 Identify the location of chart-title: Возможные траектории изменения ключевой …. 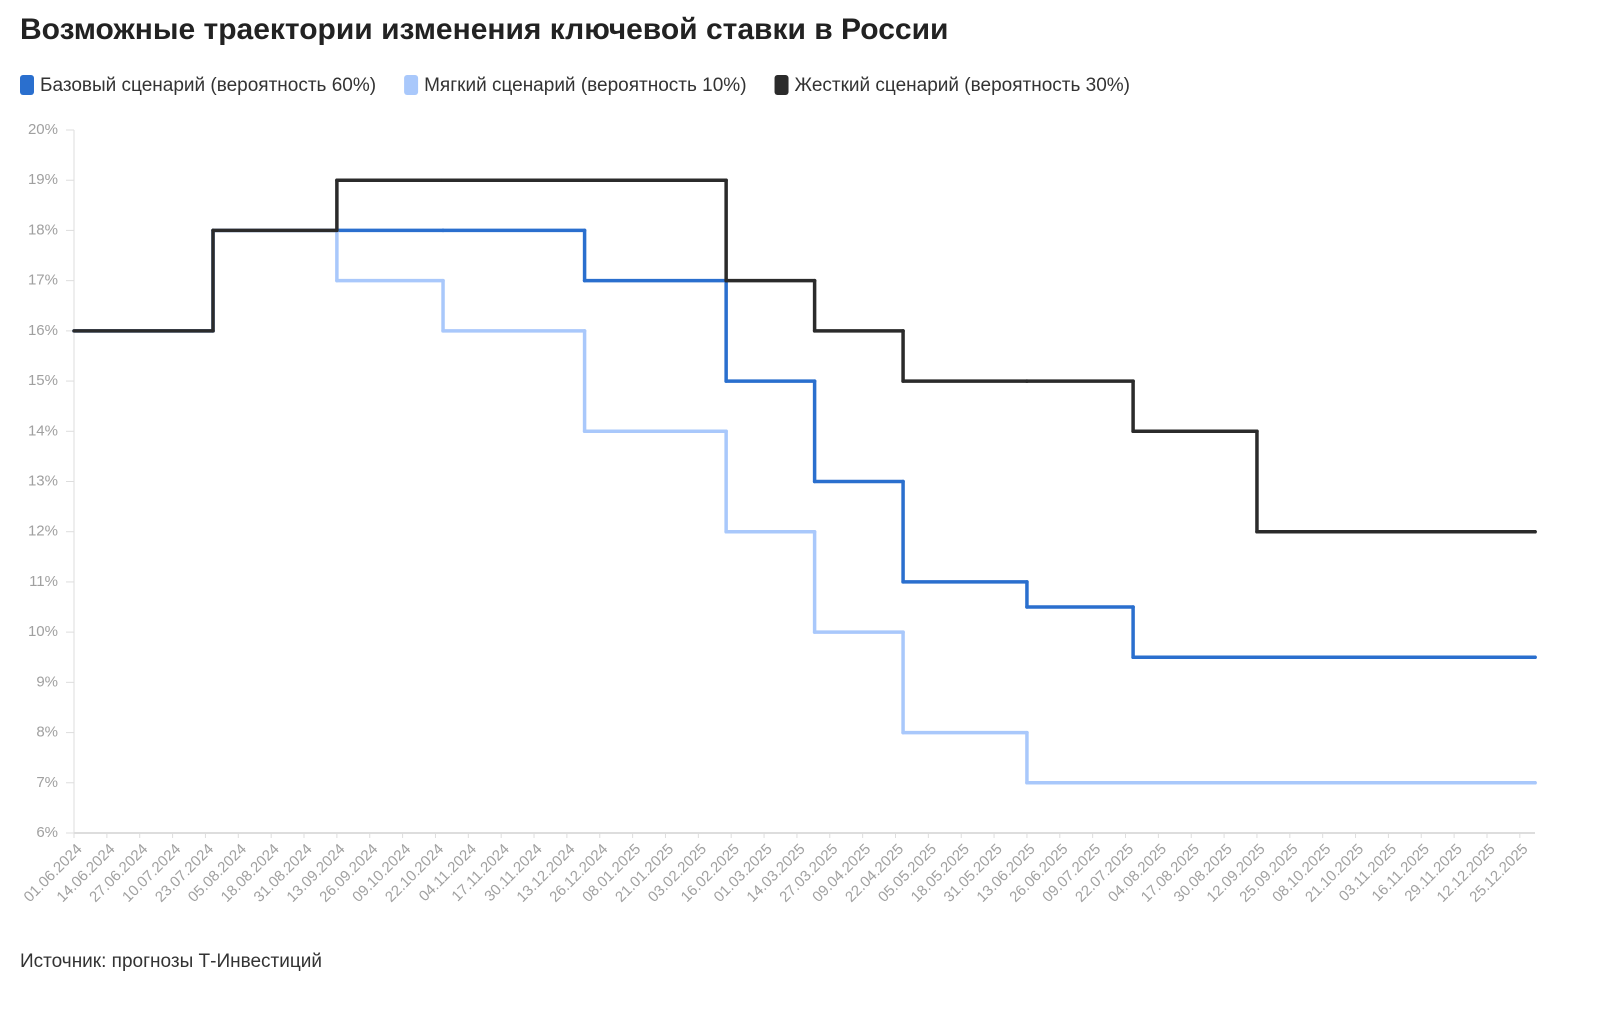
(484, 29).